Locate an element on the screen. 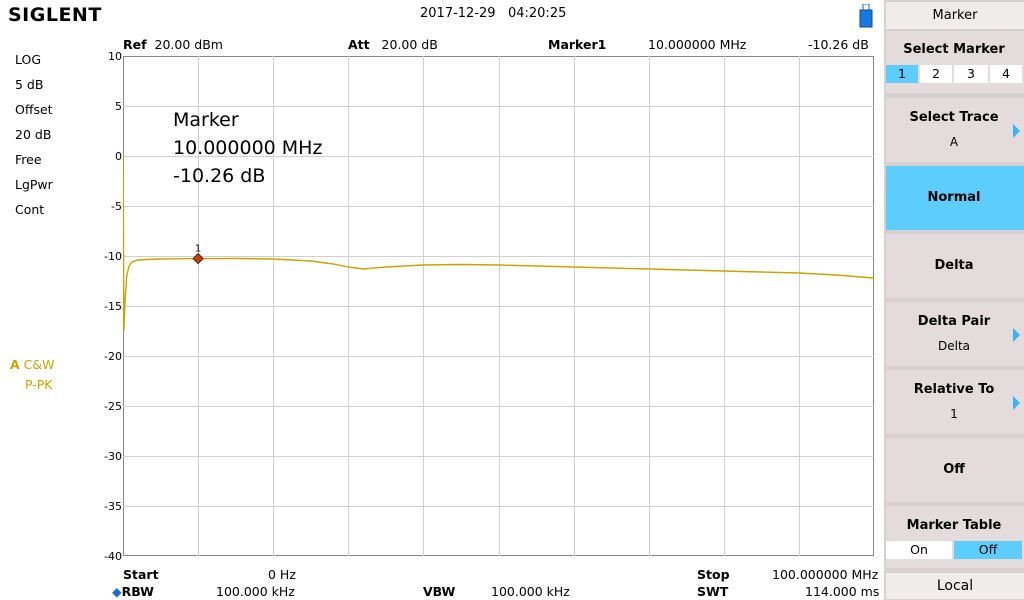 This screenshot has width=1024, height=600. y-tick-label: 0 is located at coordinates (118, 156).